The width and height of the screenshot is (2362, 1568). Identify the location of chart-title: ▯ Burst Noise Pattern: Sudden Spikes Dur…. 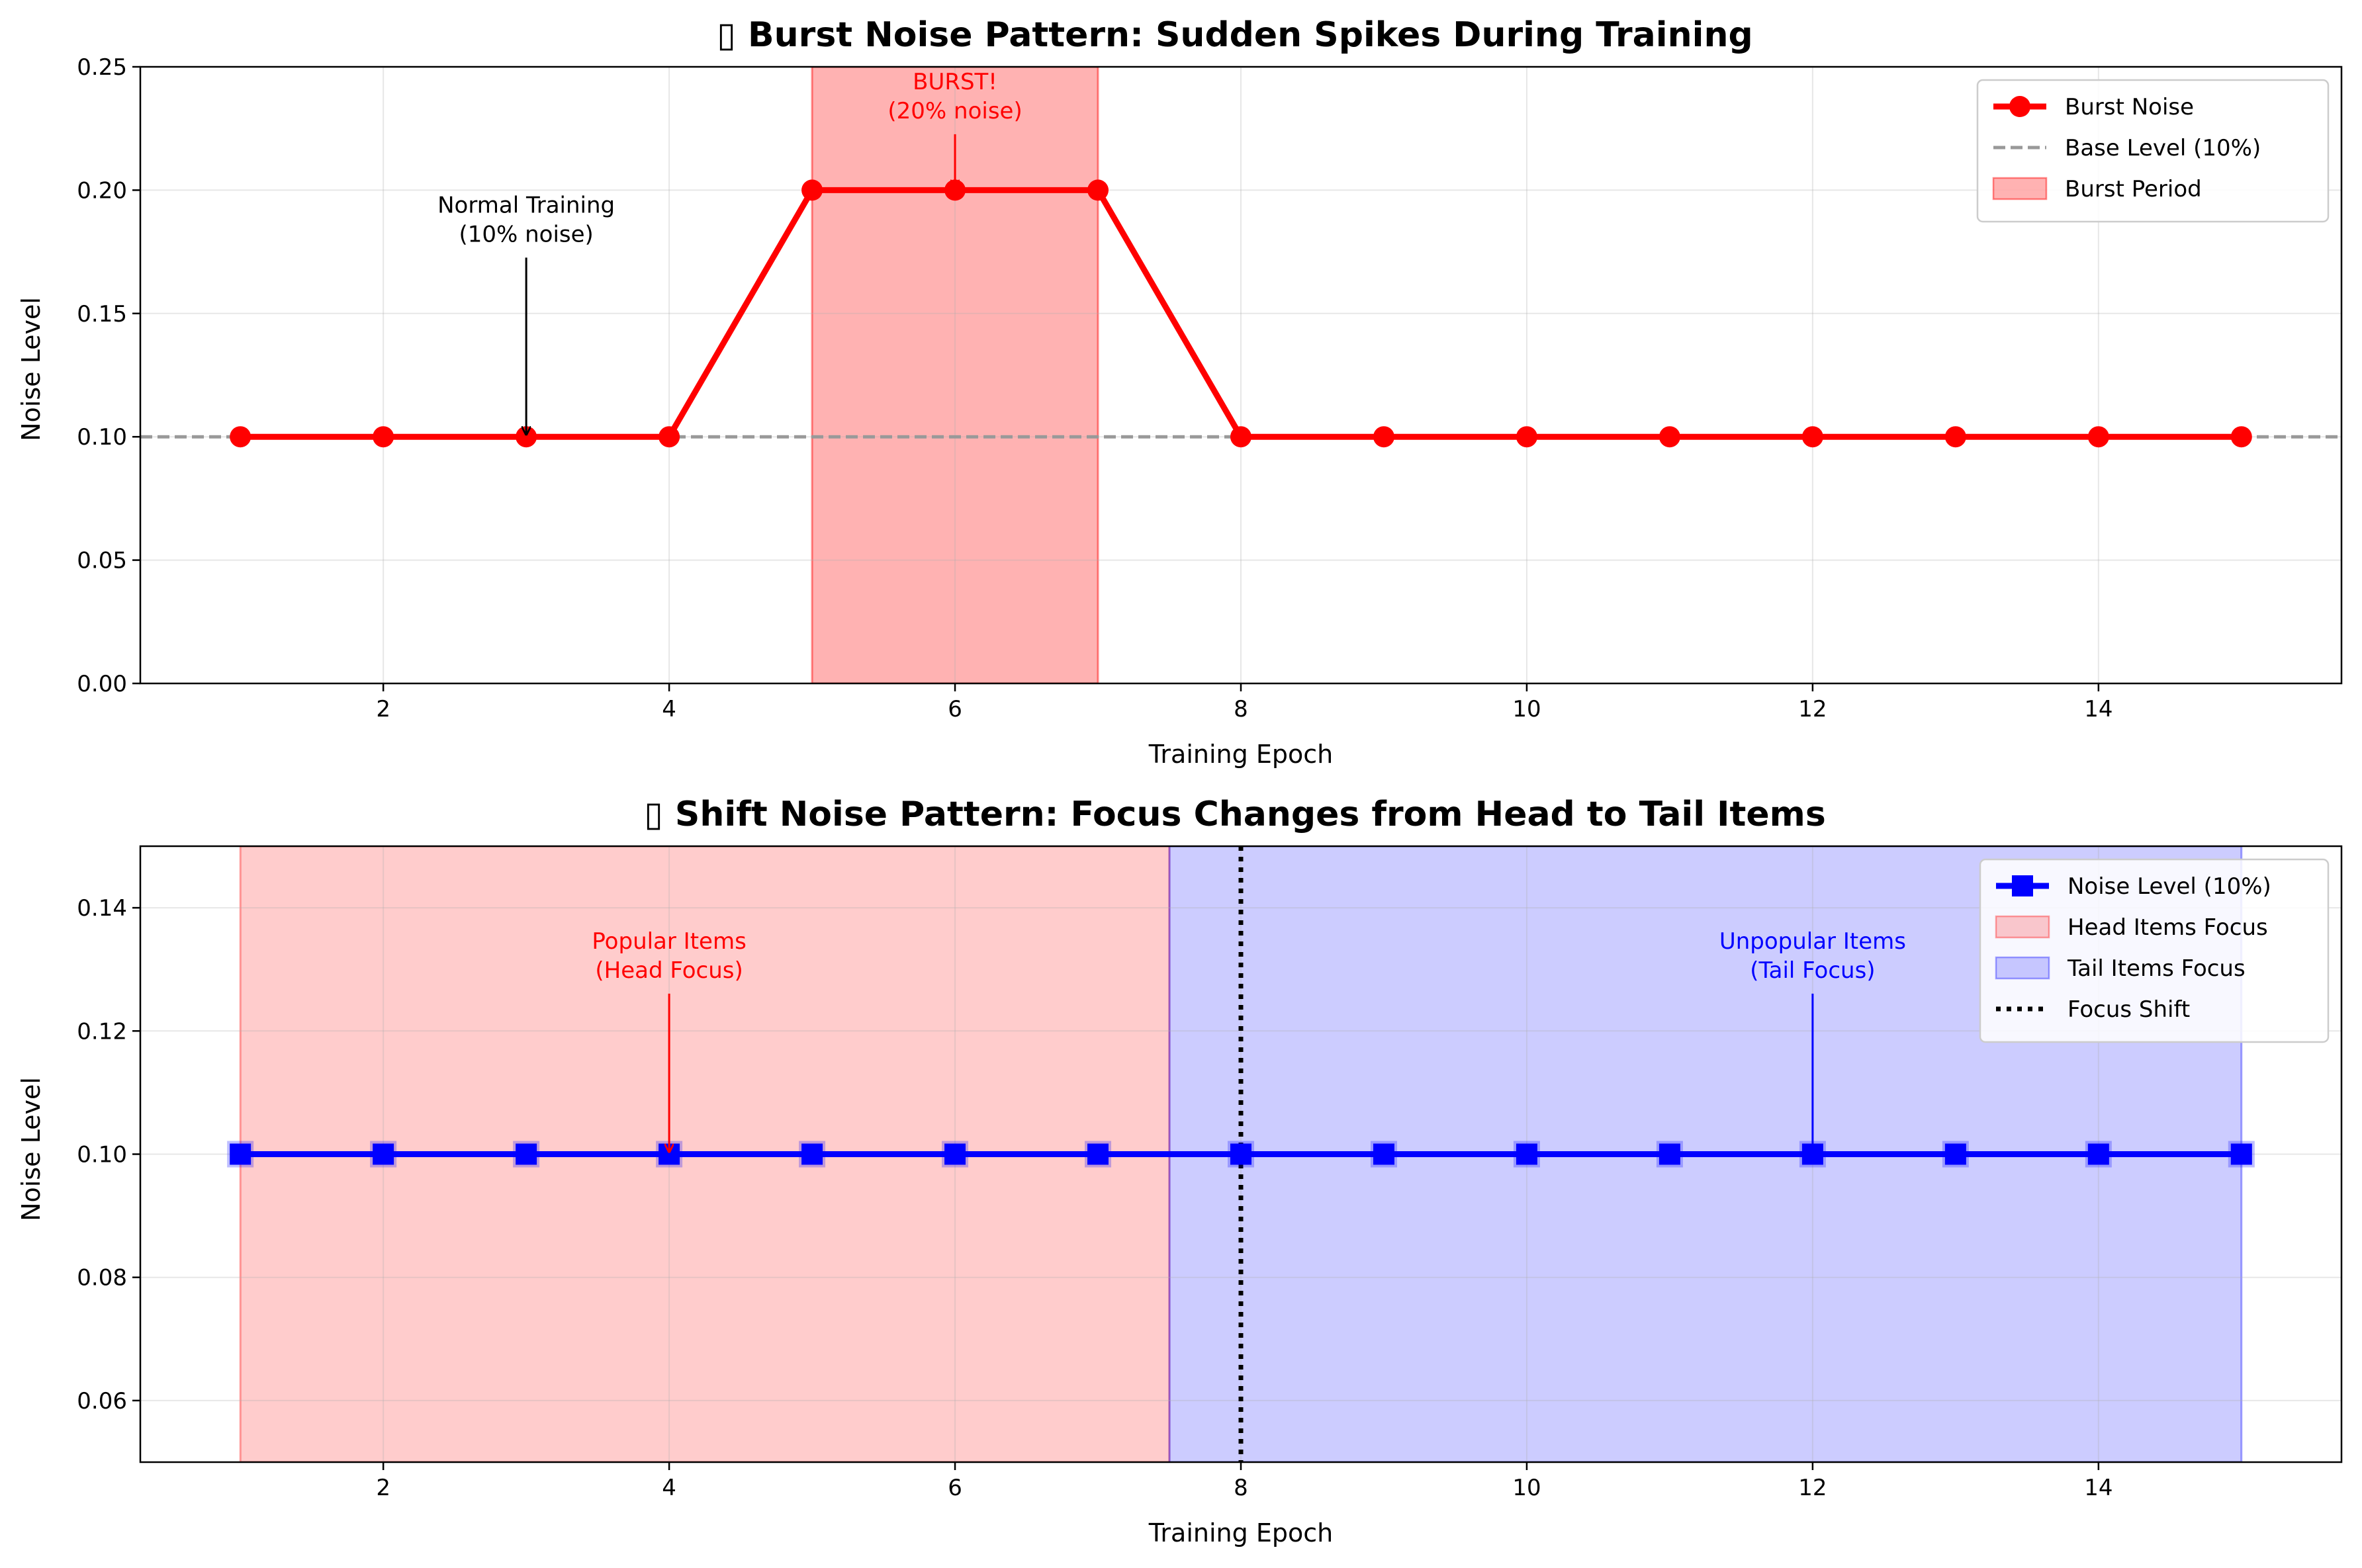
(1234, 35).